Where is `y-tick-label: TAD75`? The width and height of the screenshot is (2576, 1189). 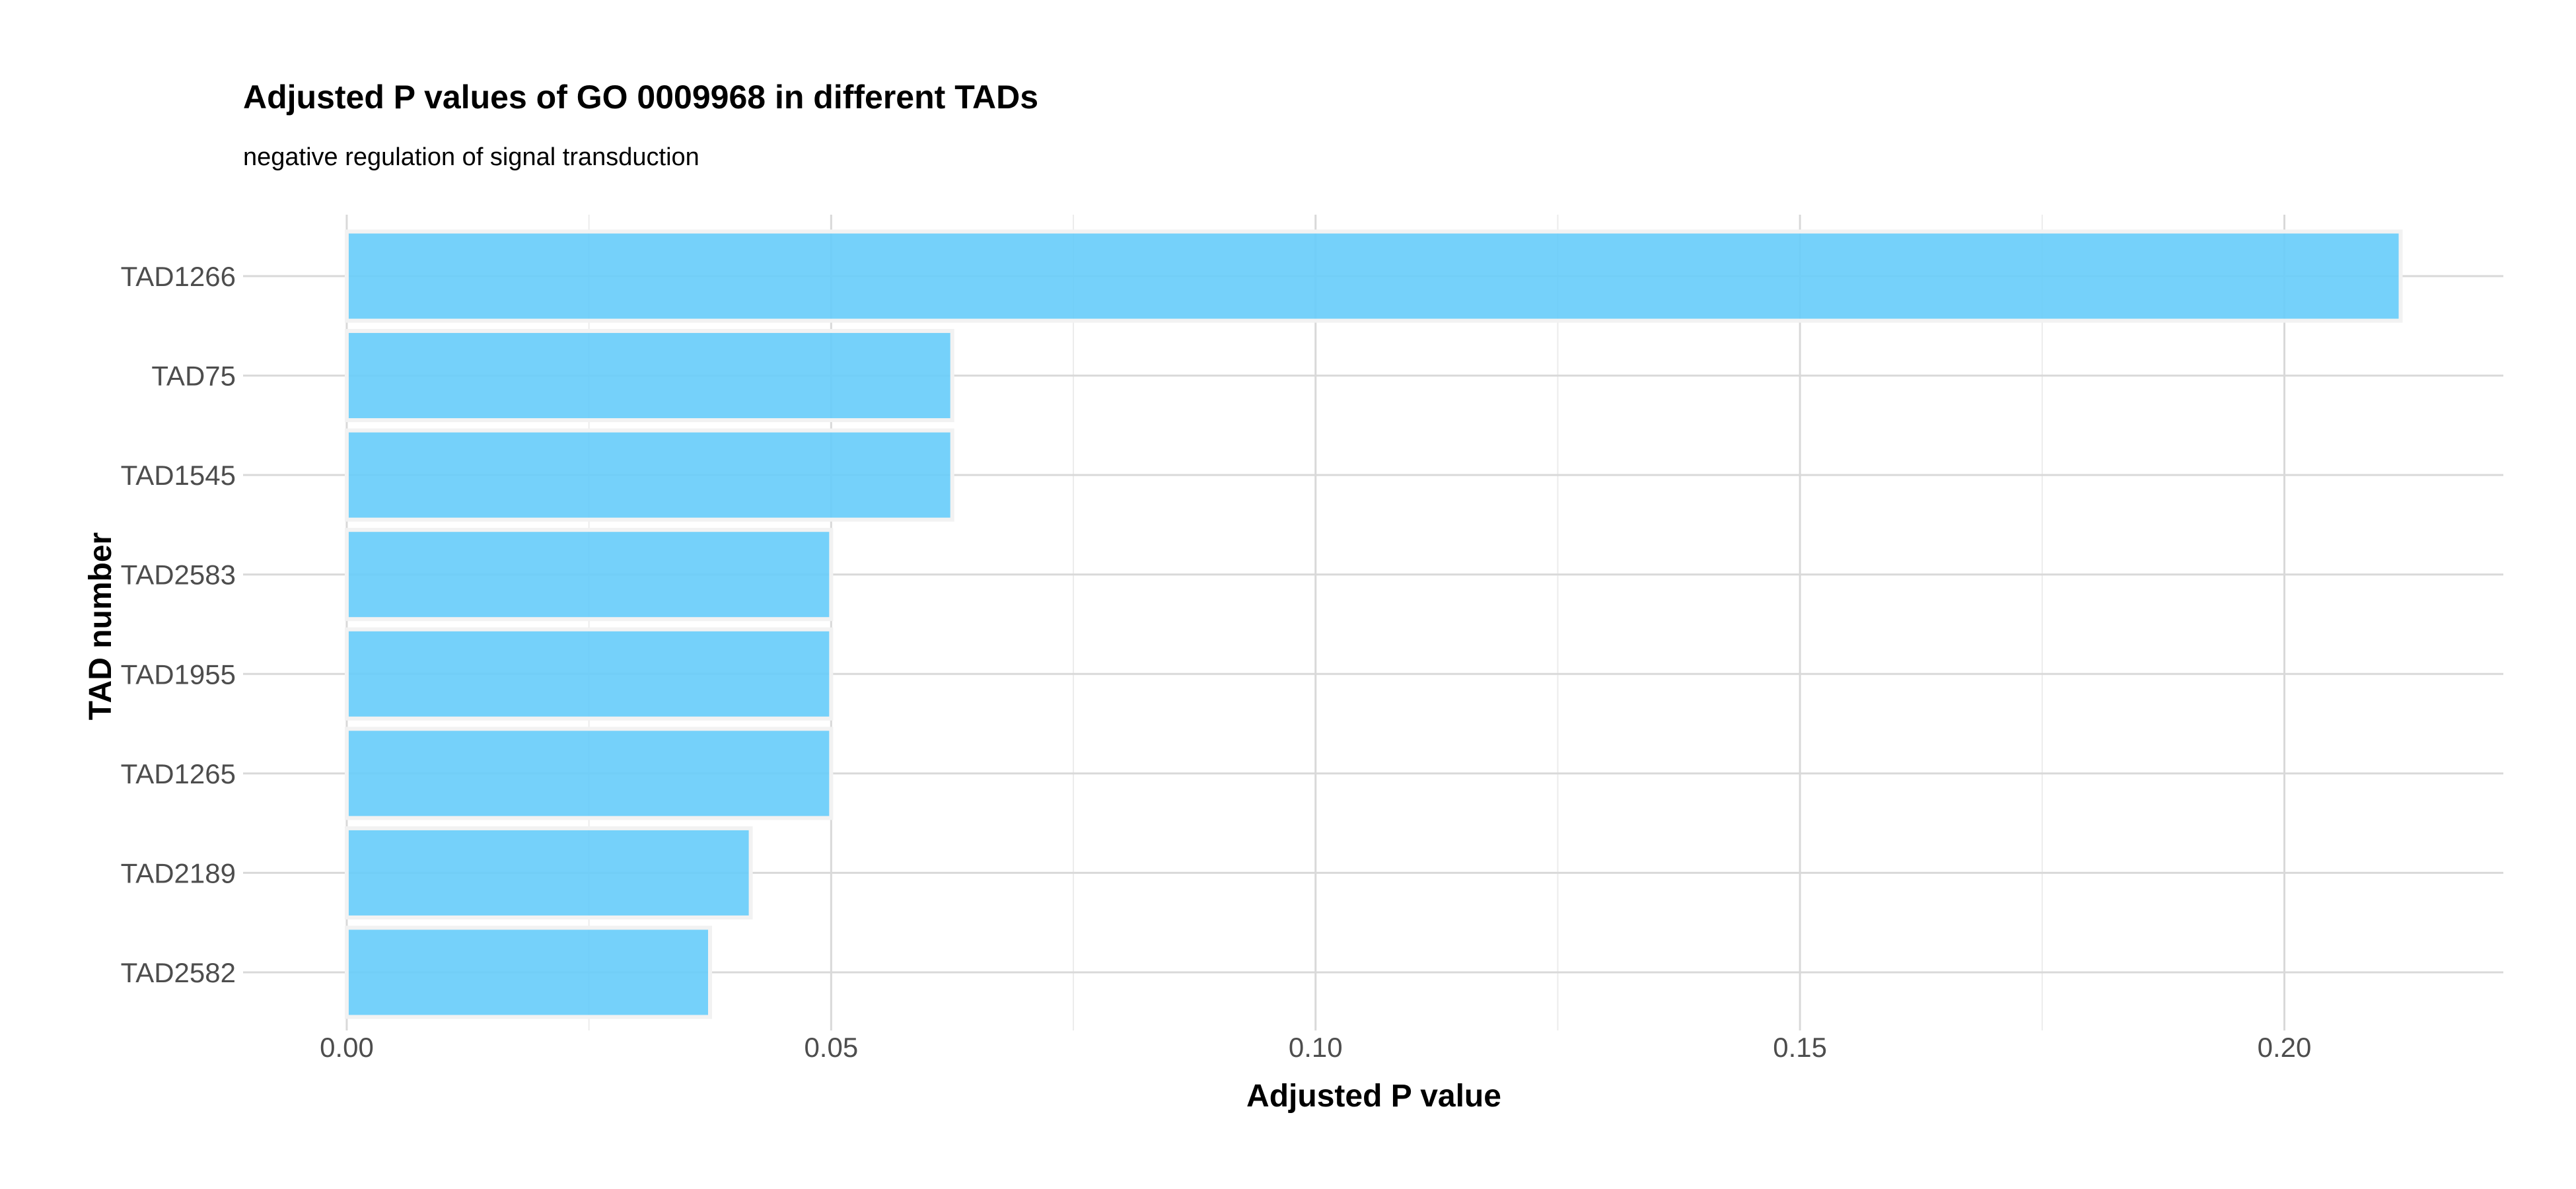
y-tick-label: TAD75 is located at coordinates (193, 377).